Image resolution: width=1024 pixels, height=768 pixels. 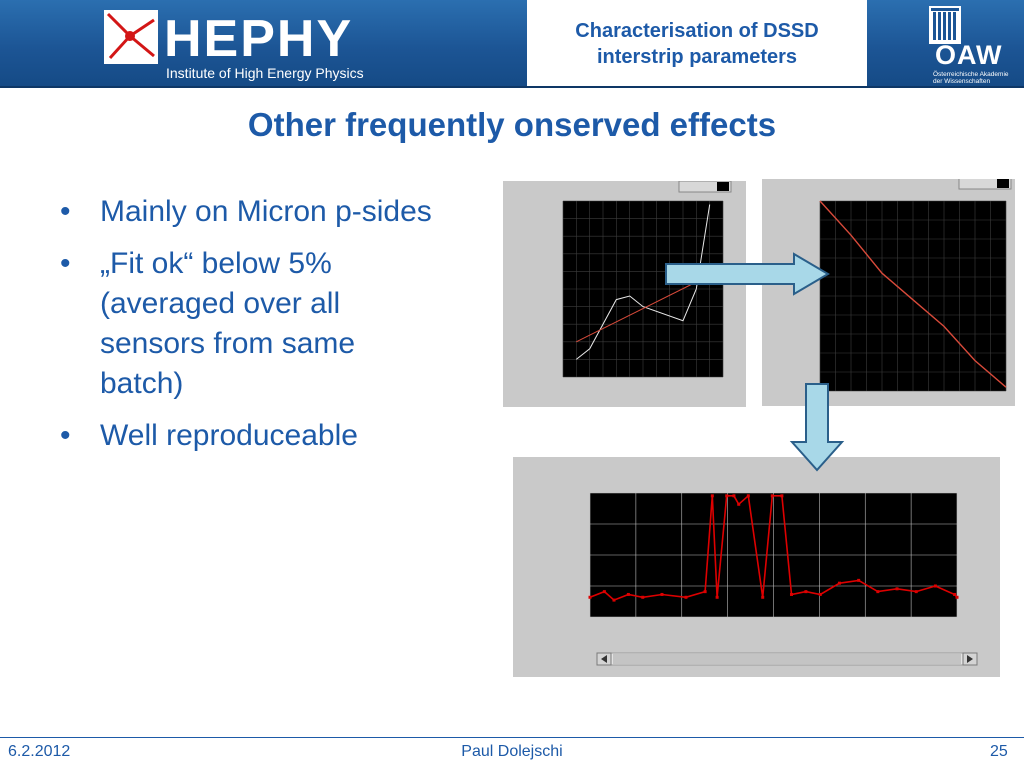 I want to click on scroll-right-arrow-icon, so click(x=970, y=659).